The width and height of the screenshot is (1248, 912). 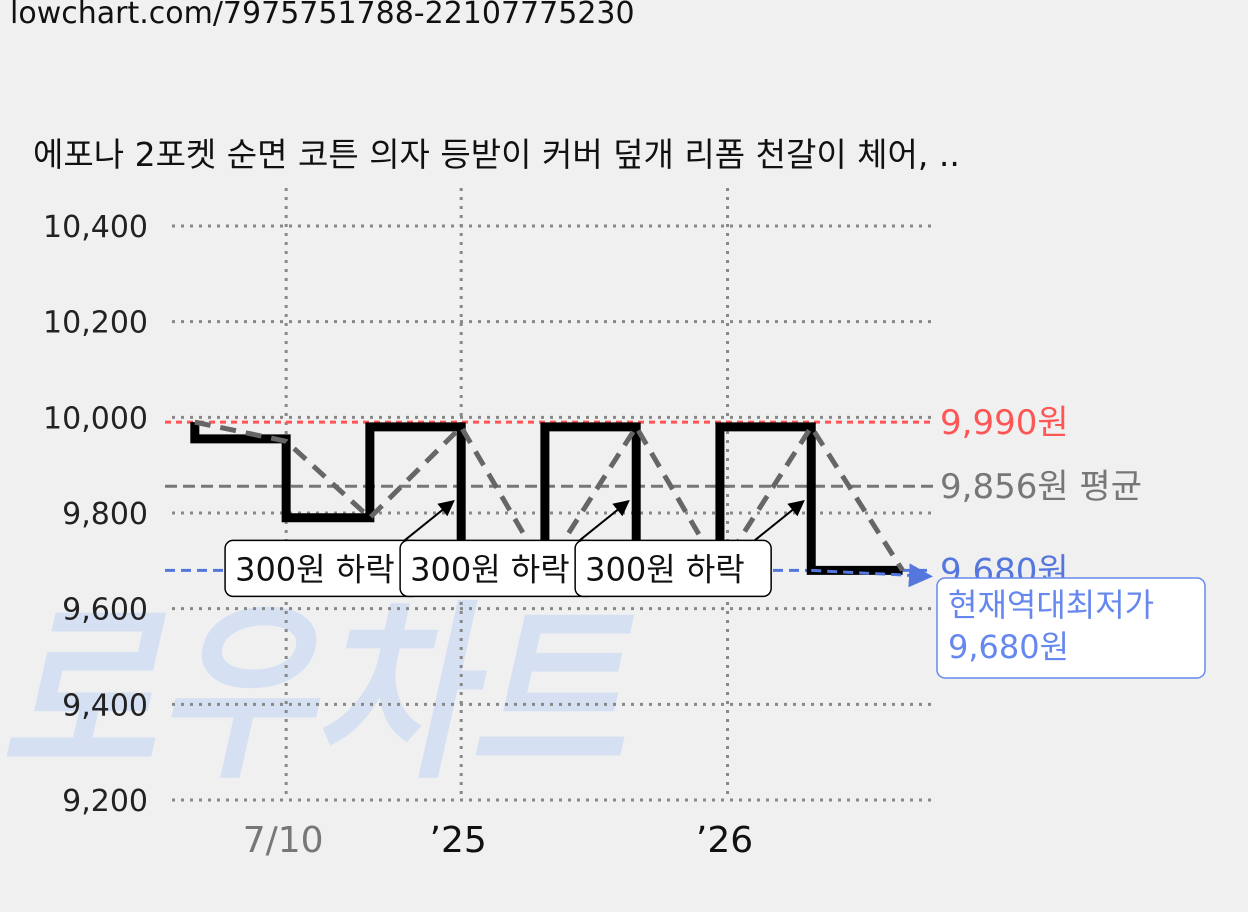 What do you see at coordinates (322, 15) in the screenshot?
I see `page-url: lowchart.com/7975751788-22107775230` at bounding box center [322, 15].